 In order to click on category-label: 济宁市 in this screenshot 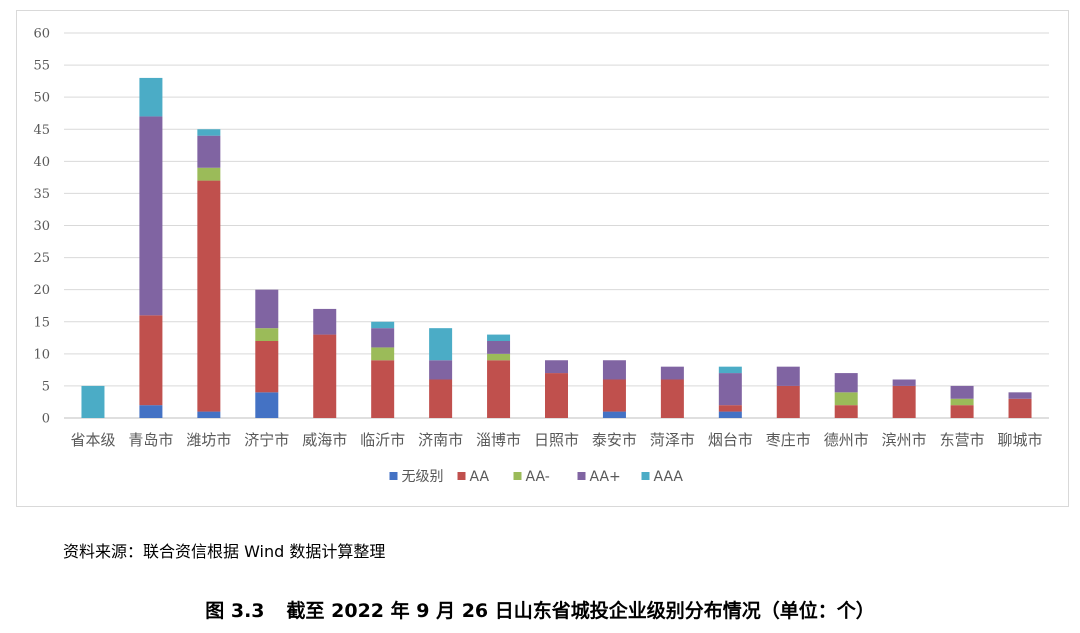, I will do `click(266, 440)`.